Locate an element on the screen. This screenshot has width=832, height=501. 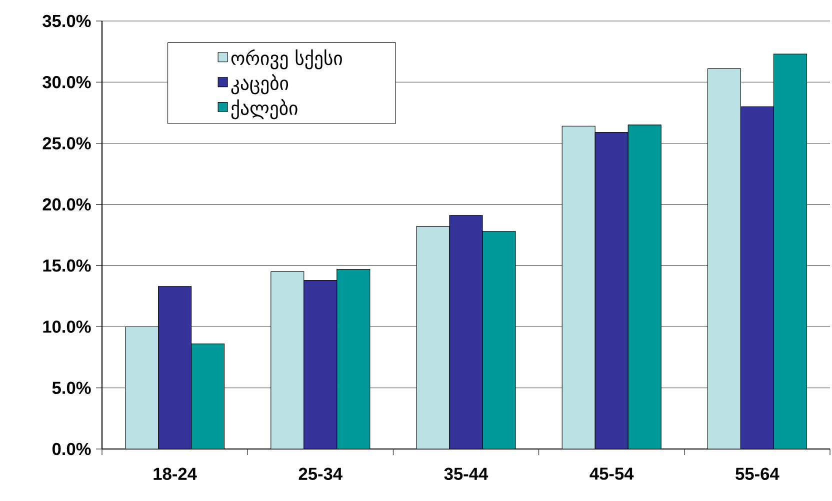
x-tick-label: 18-24 is located at coordinates (175, 474).